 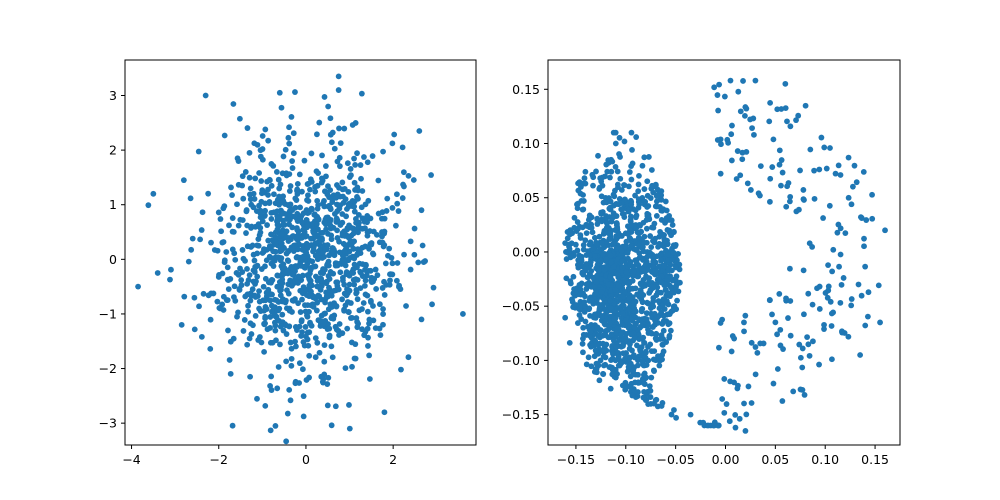 I want to click on left-y-tick-label: 2, so click(x=113, y=150).